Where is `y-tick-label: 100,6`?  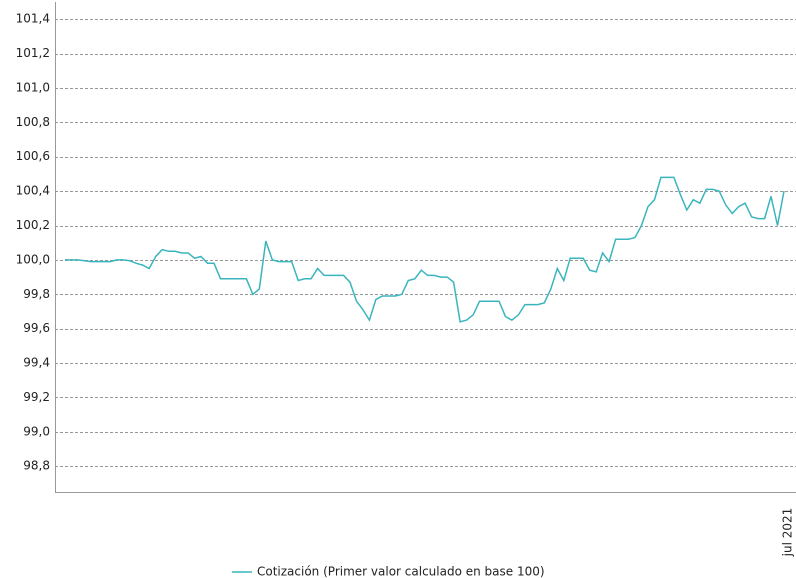
y-tick-label: 100,6 is located at coordinates (33, 156).